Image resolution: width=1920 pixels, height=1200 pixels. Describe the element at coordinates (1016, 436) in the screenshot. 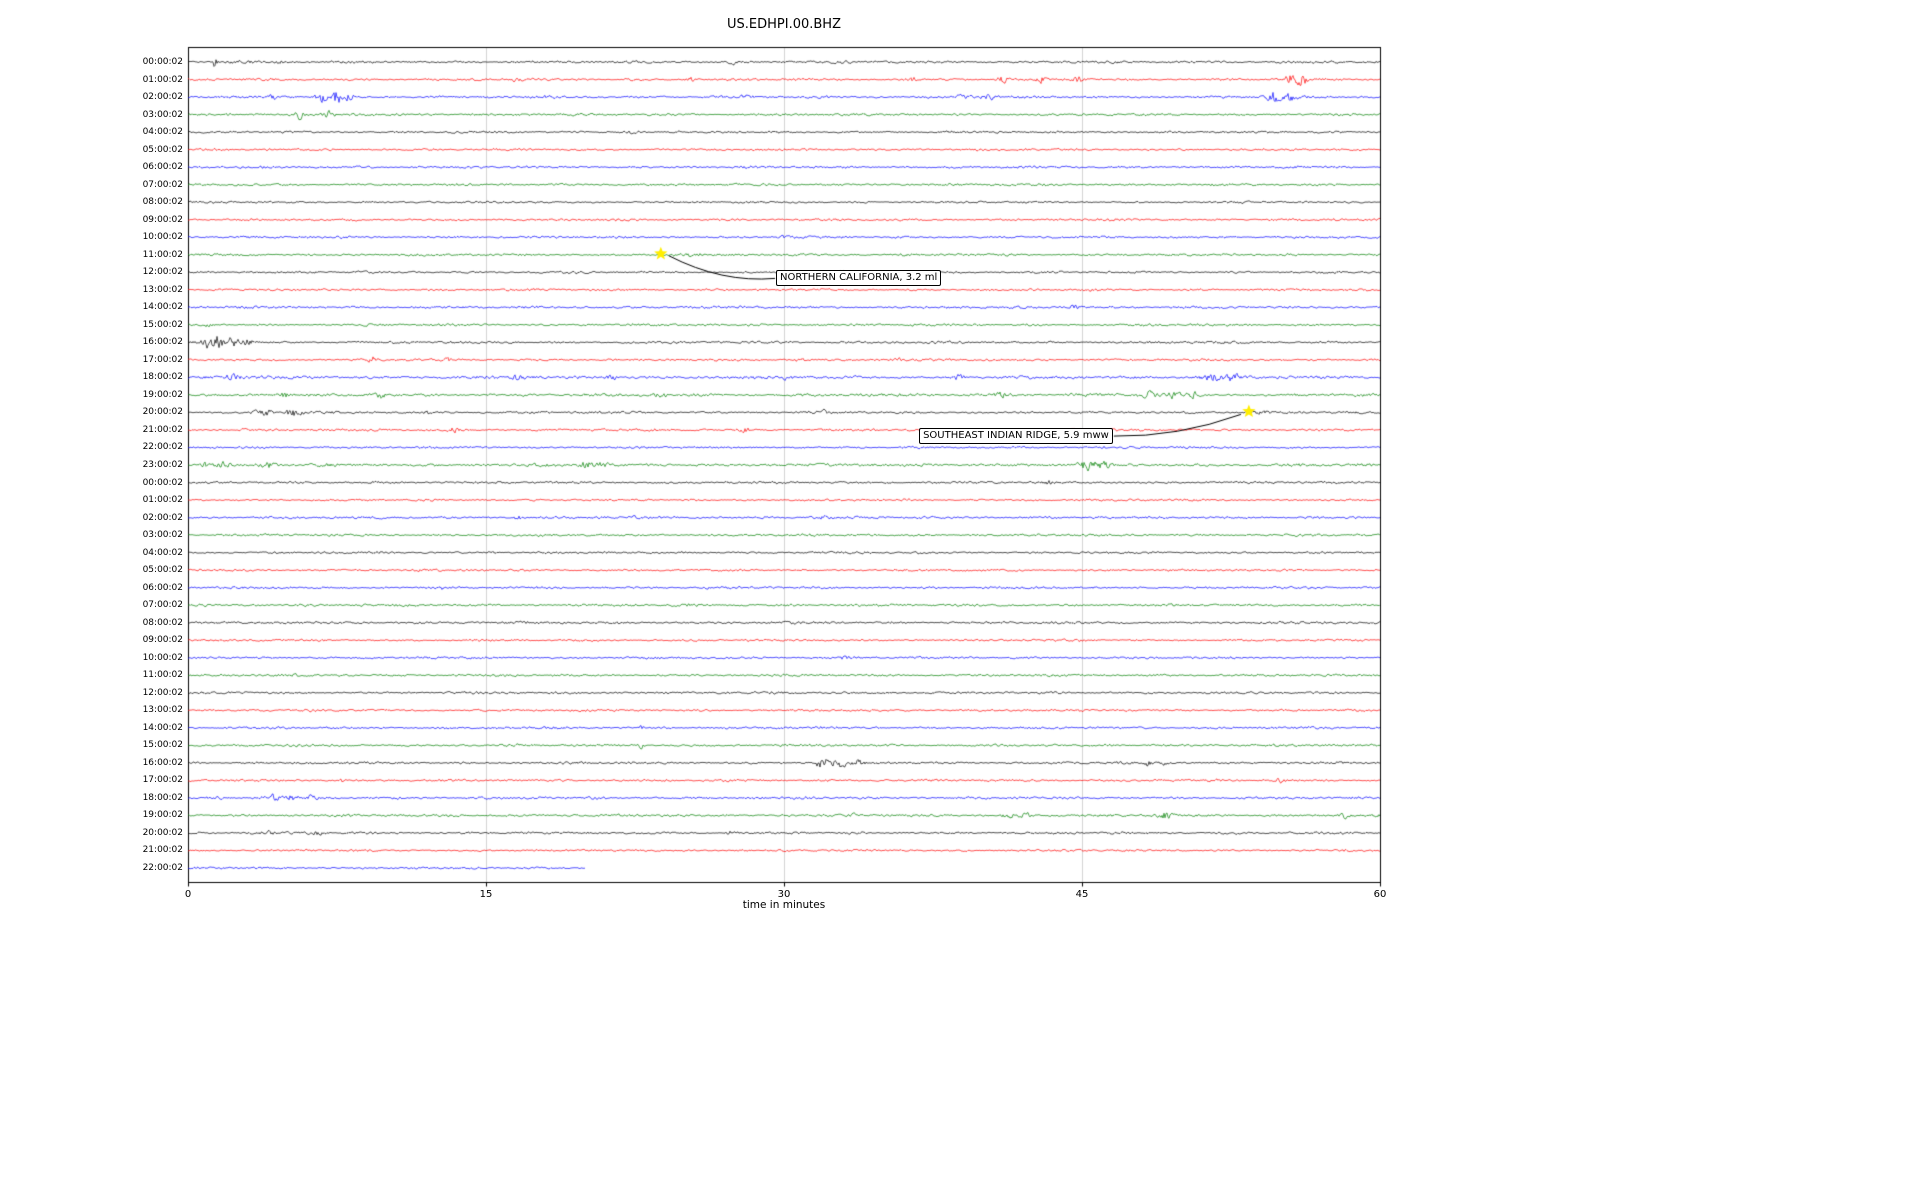

I see `event-annotation-southeast-indian-ridge: SOUTHEAST INDIAN RIDGE, 5.9 mww` at that location.